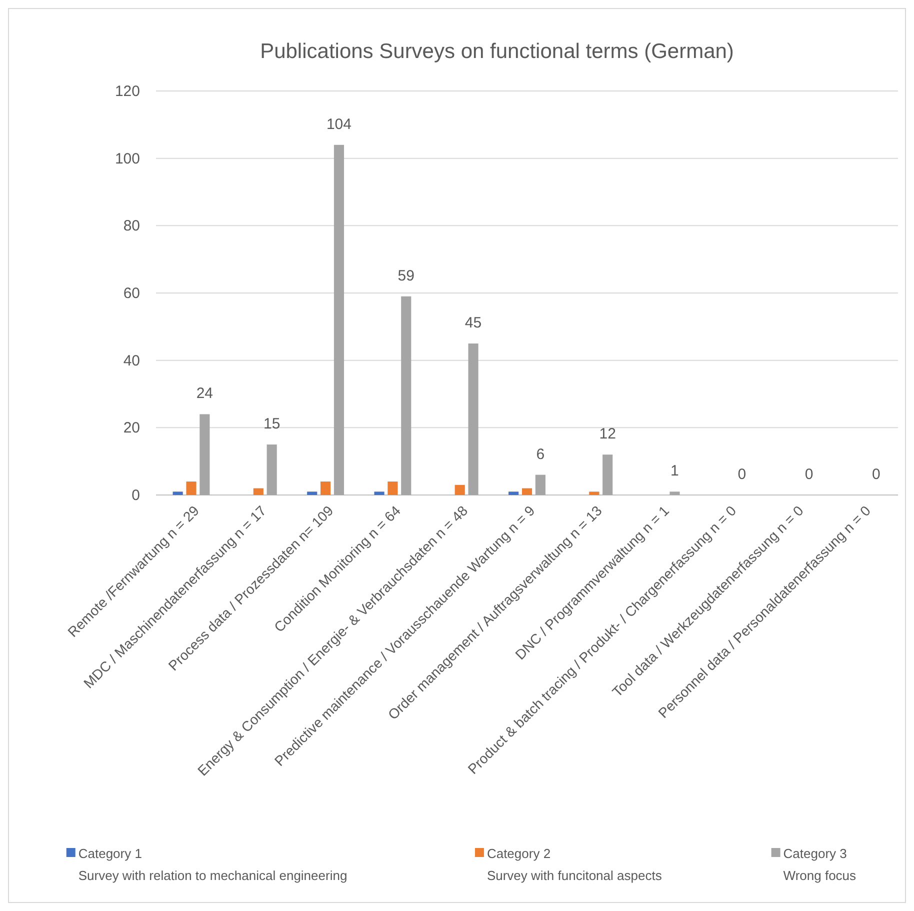  Describe the element at coordinates (131, 293) in the screenshot. I see `y-tick-label: 60` at that location.